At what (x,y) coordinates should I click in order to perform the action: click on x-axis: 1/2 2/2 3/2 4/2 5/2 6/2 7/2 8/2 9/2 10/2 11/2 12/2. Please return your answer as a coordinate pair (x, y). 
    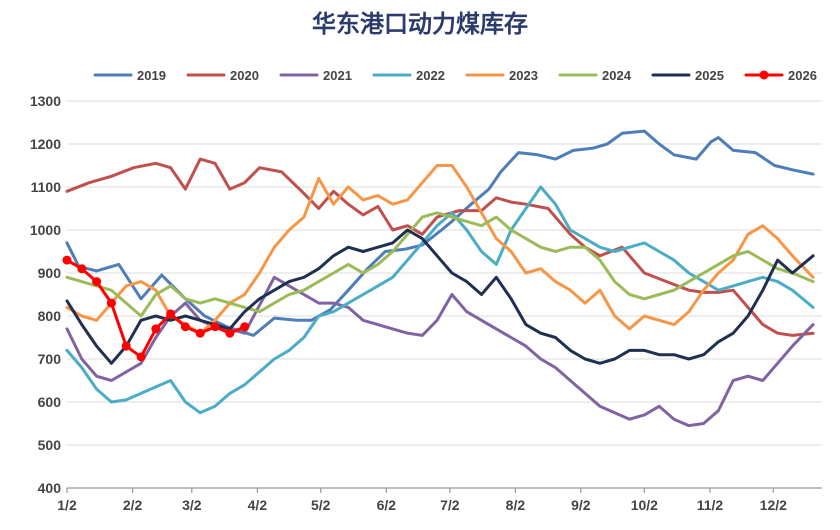
    Looking at the image, I should click on (422, 500).